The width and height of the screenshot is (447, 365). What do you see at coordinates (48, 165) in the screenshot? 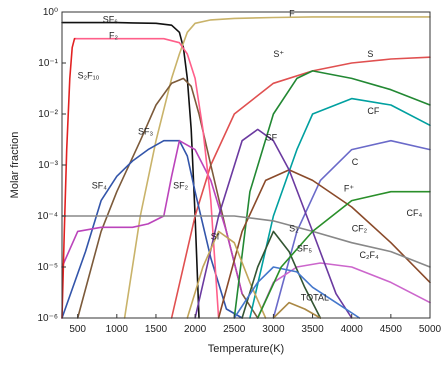
I see `y-tick-label: 10⁻³` at bounding box center [48, 165].